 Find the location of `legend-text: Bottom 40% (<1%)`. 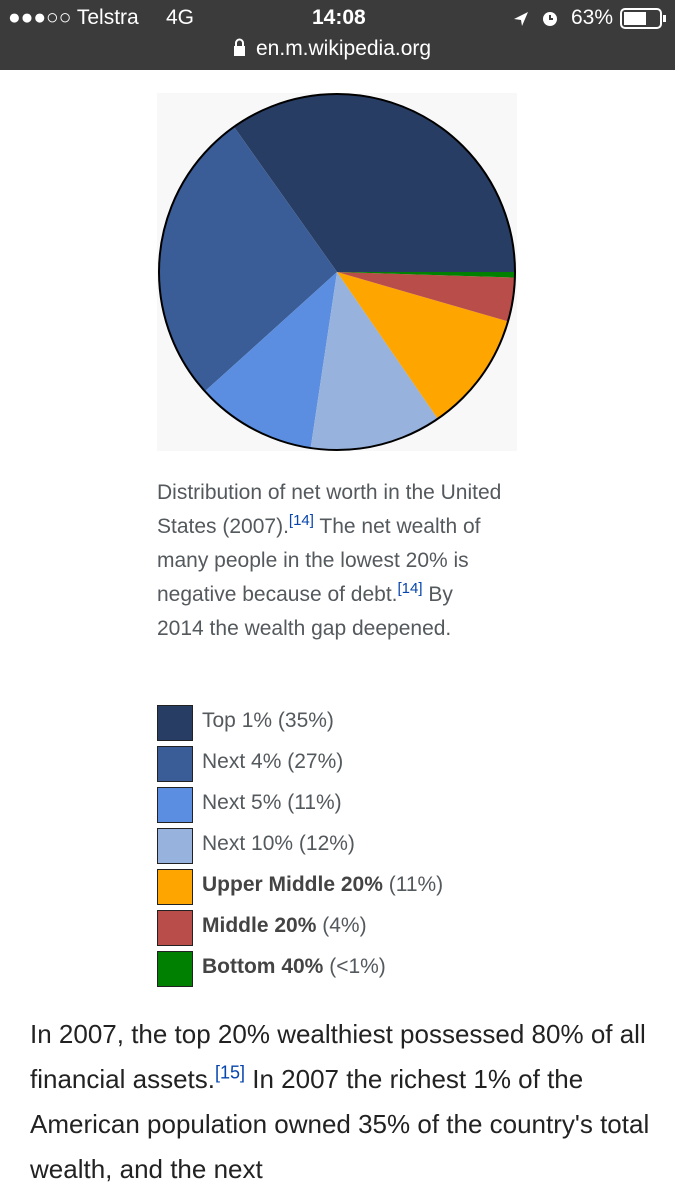

legend-text: Bottom 40% (<1%) is located at coordinates (294, 967).